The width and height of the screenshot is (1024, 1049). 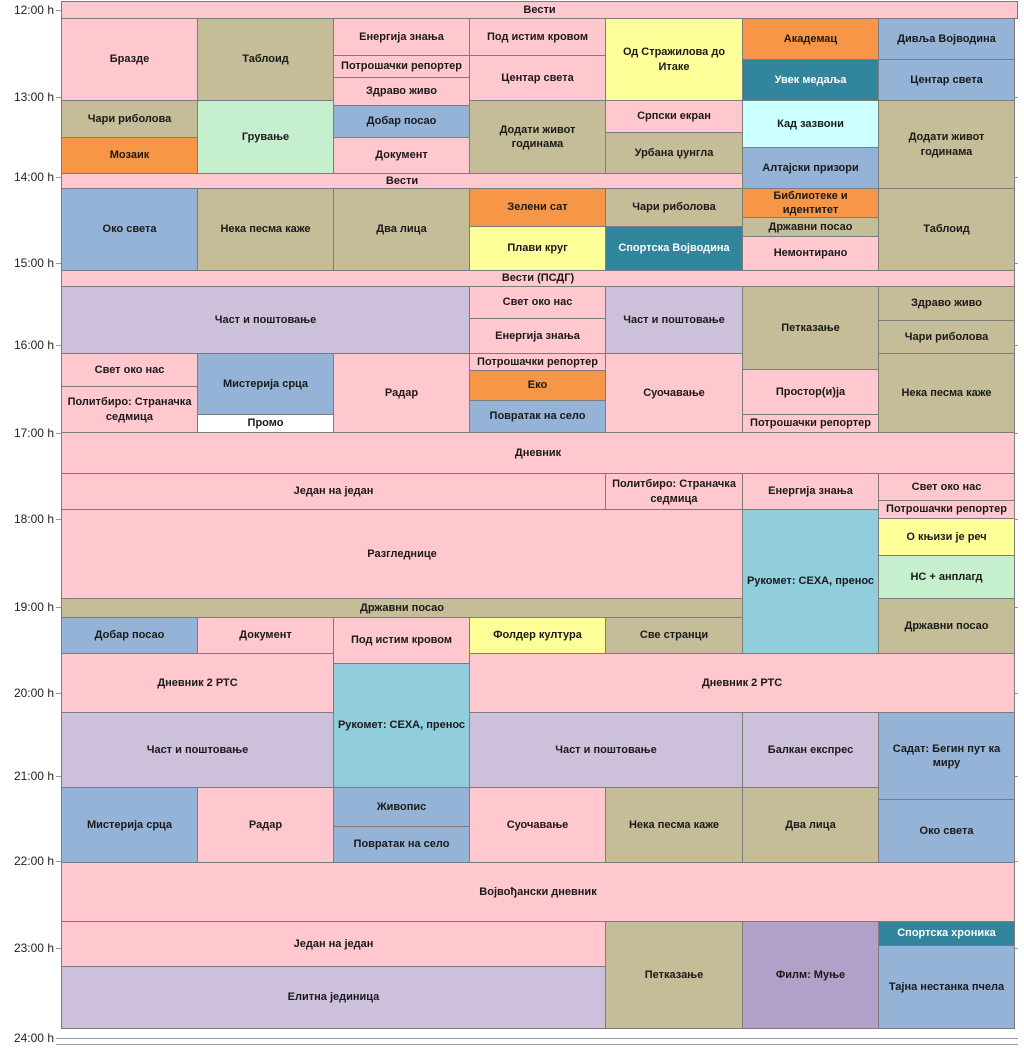 I want to click on time-label: 22:00 h, so click(x=33, y=861).